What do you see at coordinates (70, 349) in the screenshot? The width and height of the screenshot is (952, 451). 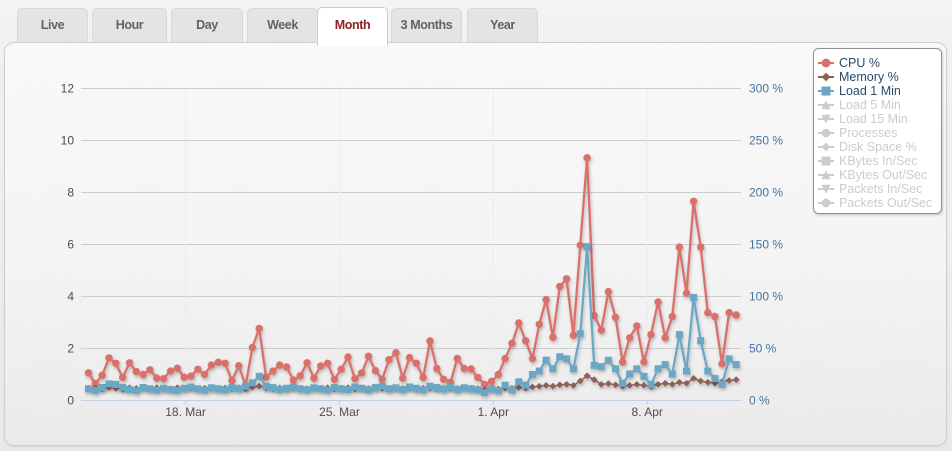 I see `svg-text: 2` at bounding box center [70, 349].